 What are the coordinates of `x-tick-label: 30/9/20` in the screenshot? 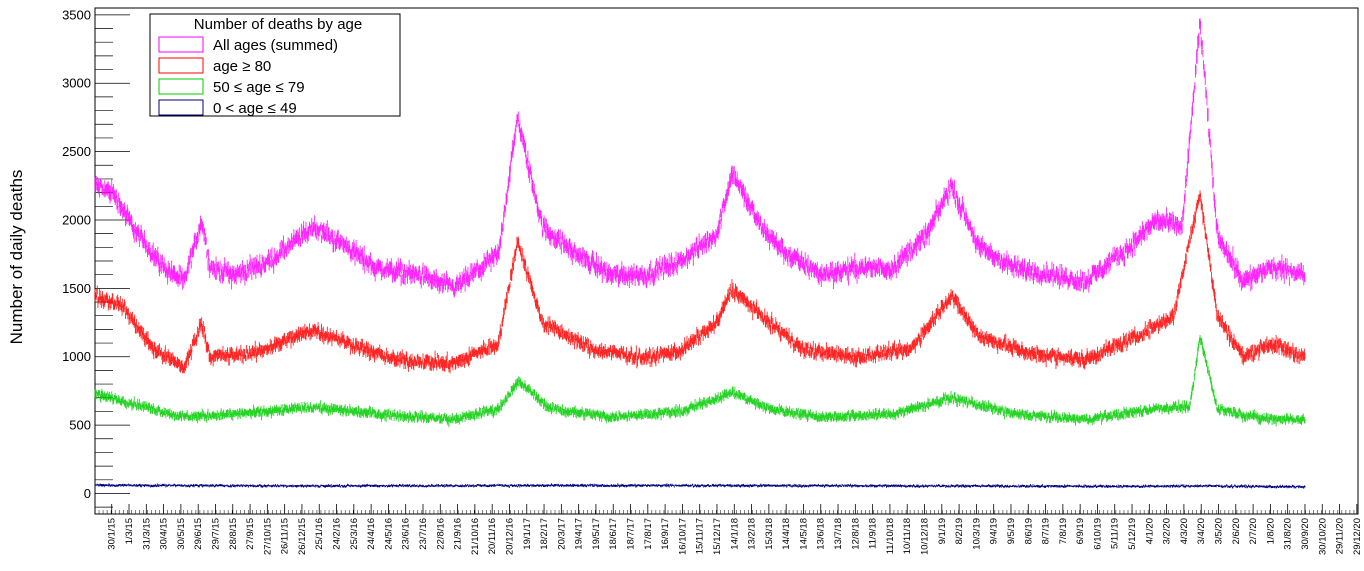 It's located at (1305, 534).